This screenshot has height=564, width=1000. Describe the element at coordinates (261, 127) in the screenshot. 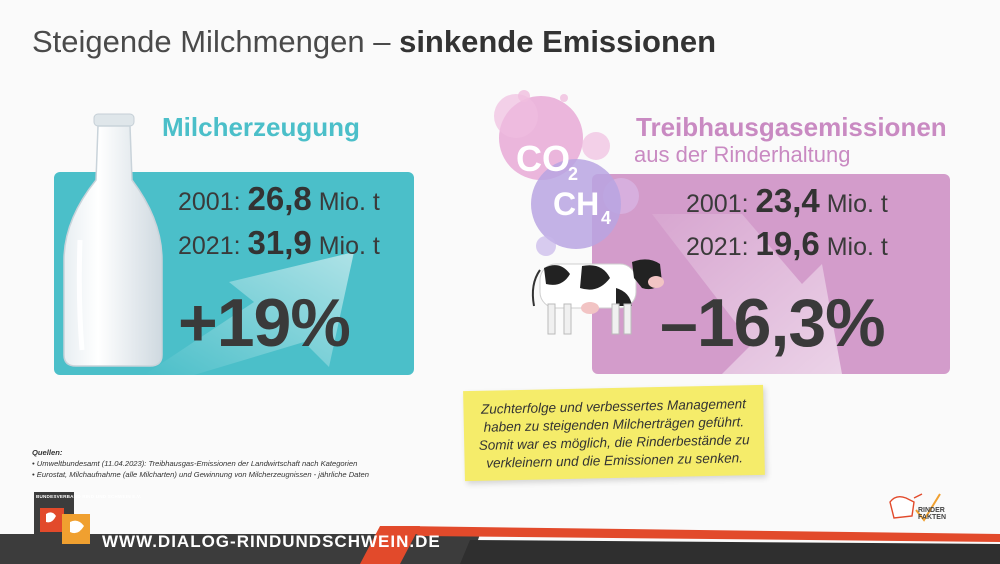

I see `milk-heading: Milcherzeugung` at that location.